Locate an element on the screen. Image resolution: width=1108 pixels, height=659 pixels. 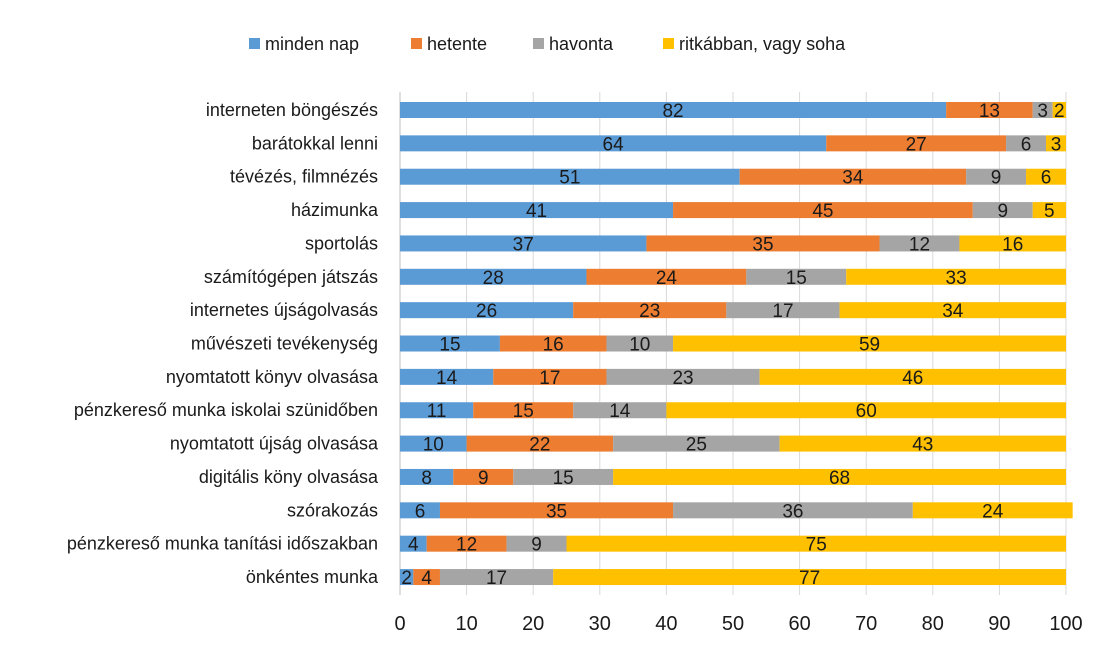
data-label: 24 is located at coordinates (993, 511).